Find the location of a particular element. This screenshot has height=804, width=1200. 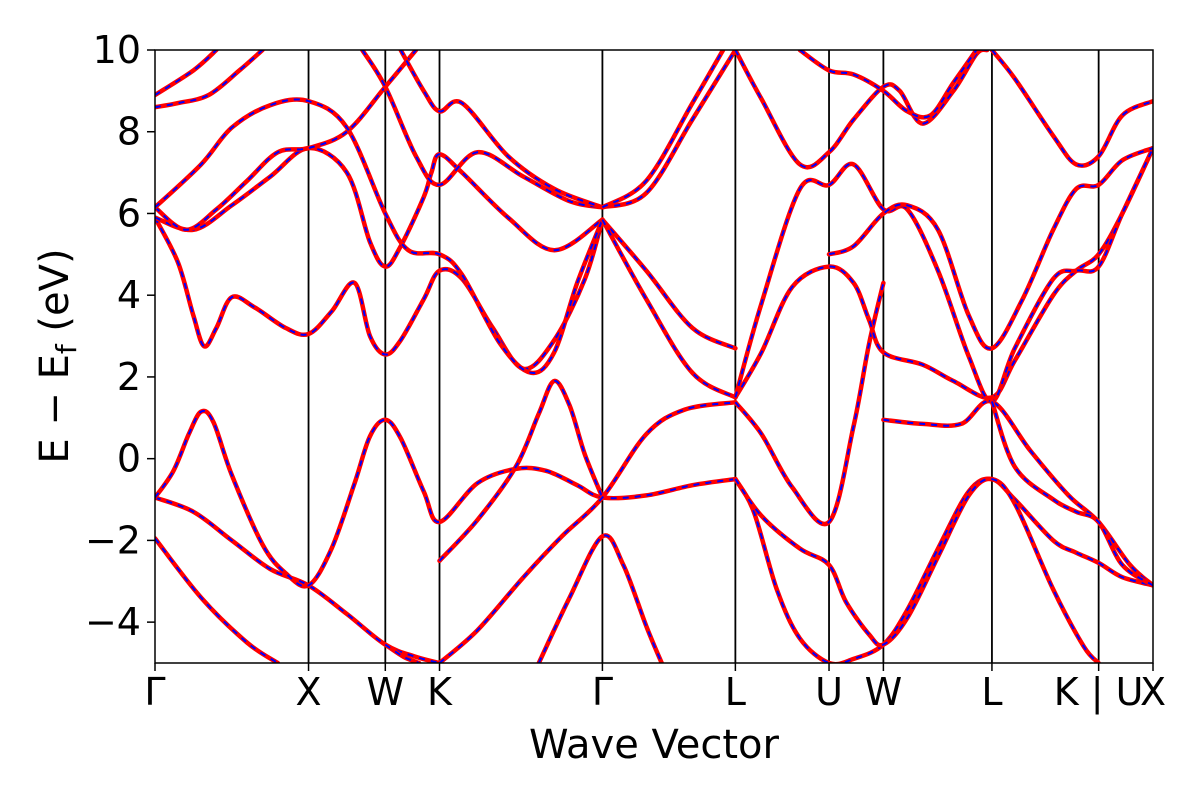

y-axis-label: E − Ef (eV) is located at coordinates (57, 355).